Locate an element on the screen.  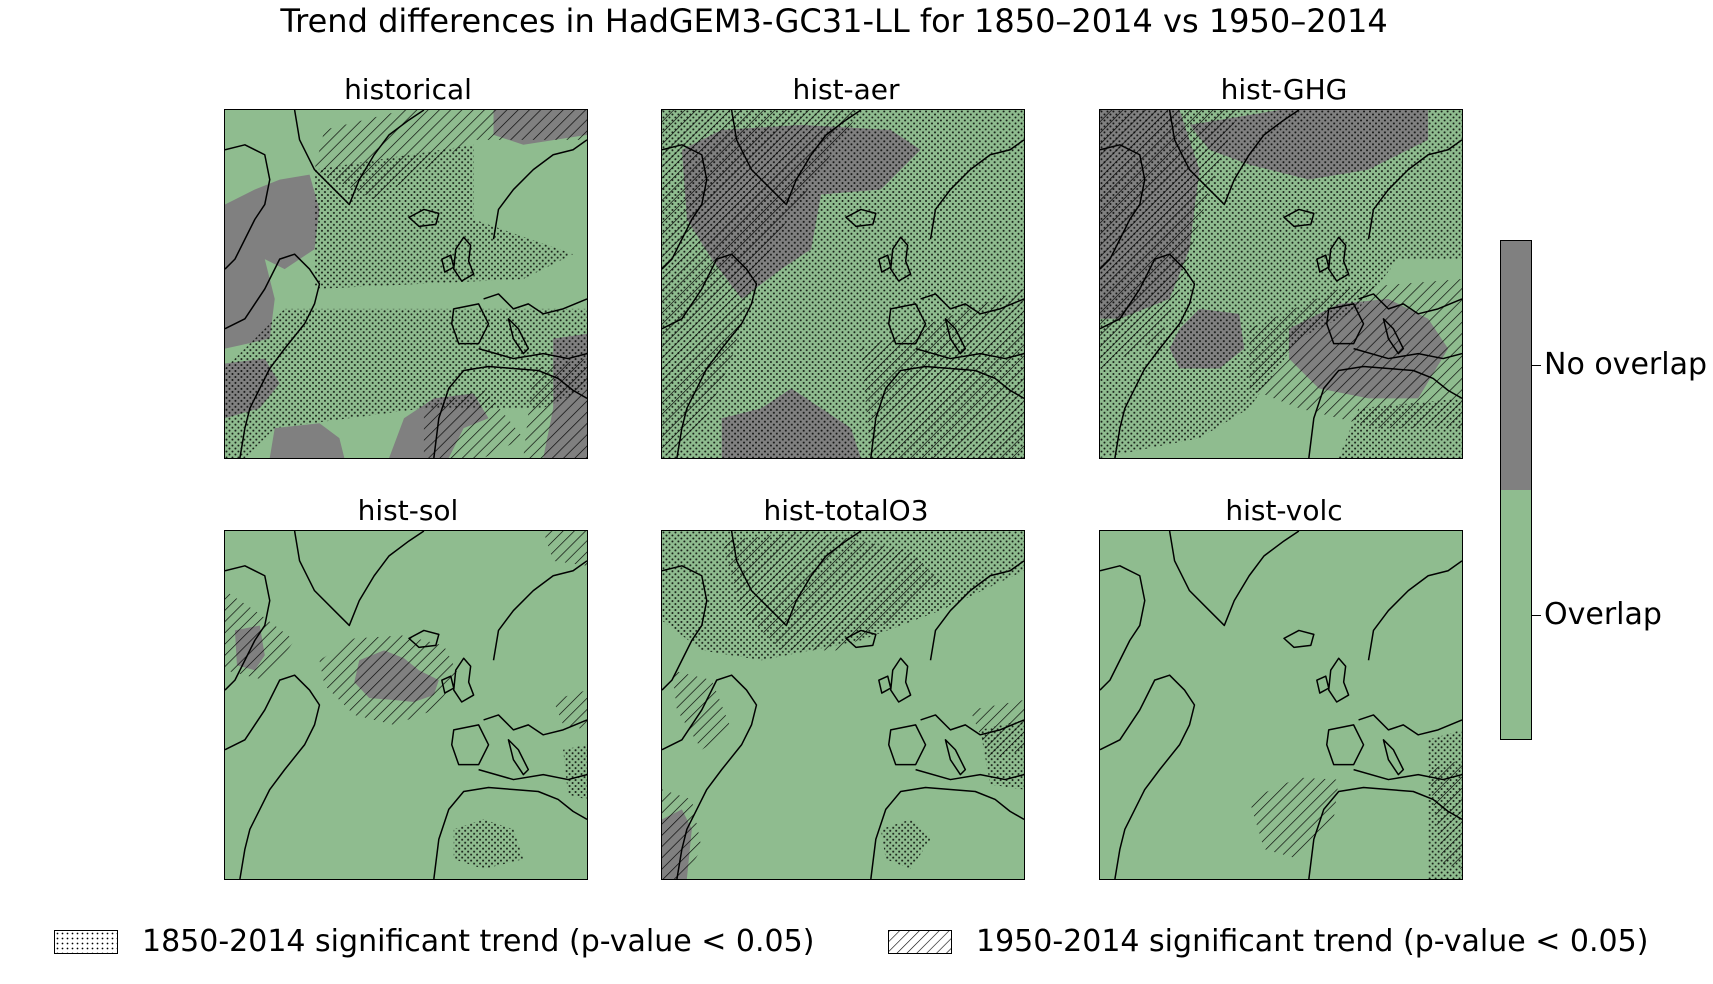
map-hist-aer is located at coordinates (843, 284).